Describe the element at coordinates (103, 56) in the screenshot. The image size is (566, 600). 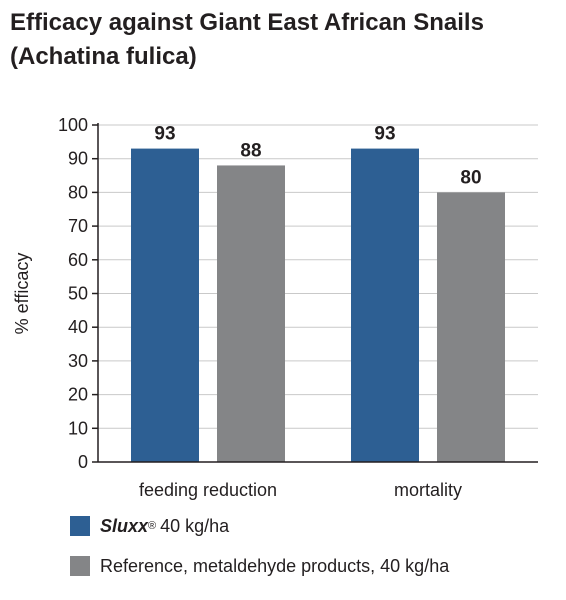
I see `chart-title-line-2: (Achatina fulica)` at that location.